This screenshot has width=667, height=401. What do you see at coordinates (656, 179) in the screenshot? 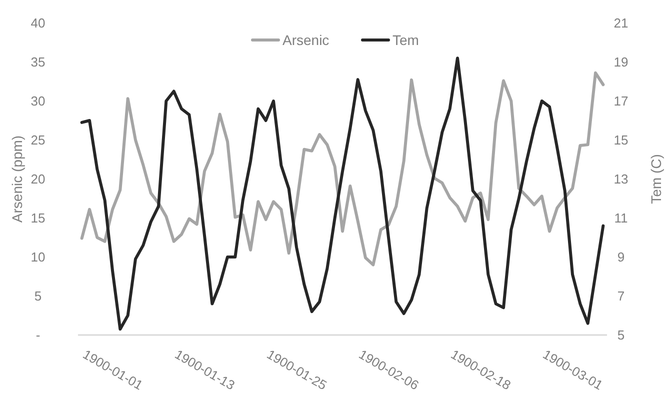
I see `y2-axis-title: Tem (C)` at bounding box center [656, 179].